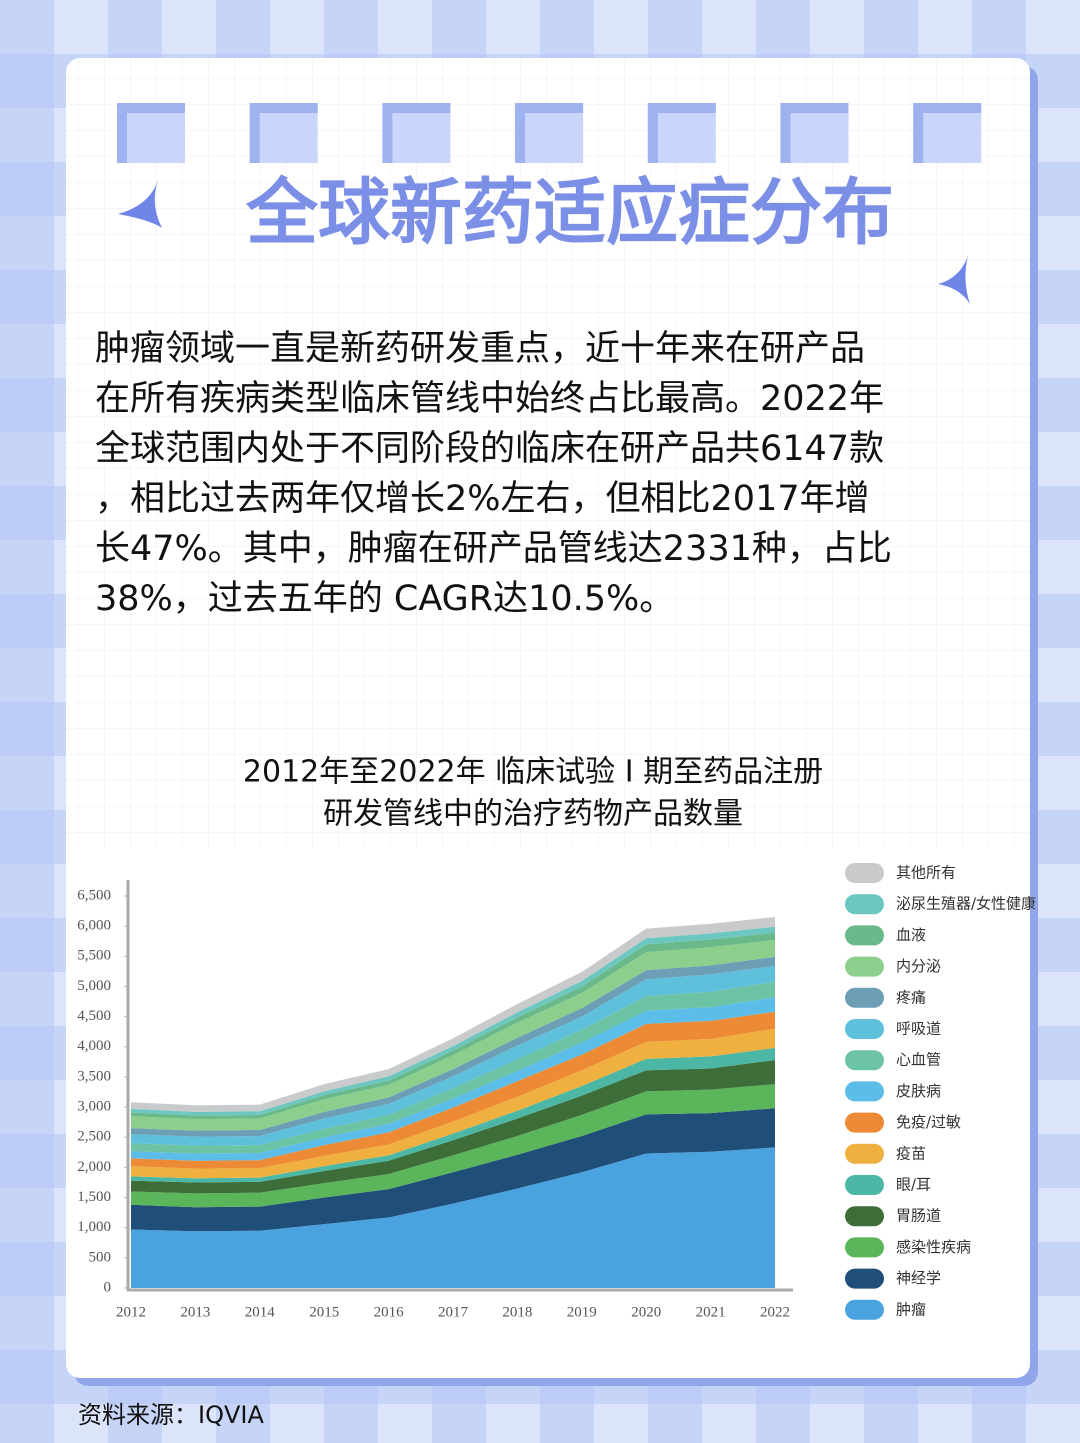  What do you see at coordinates (94, 895) in the screenshot?
I see `y-tick-label: 6,500` at bounding box center [94, 895].